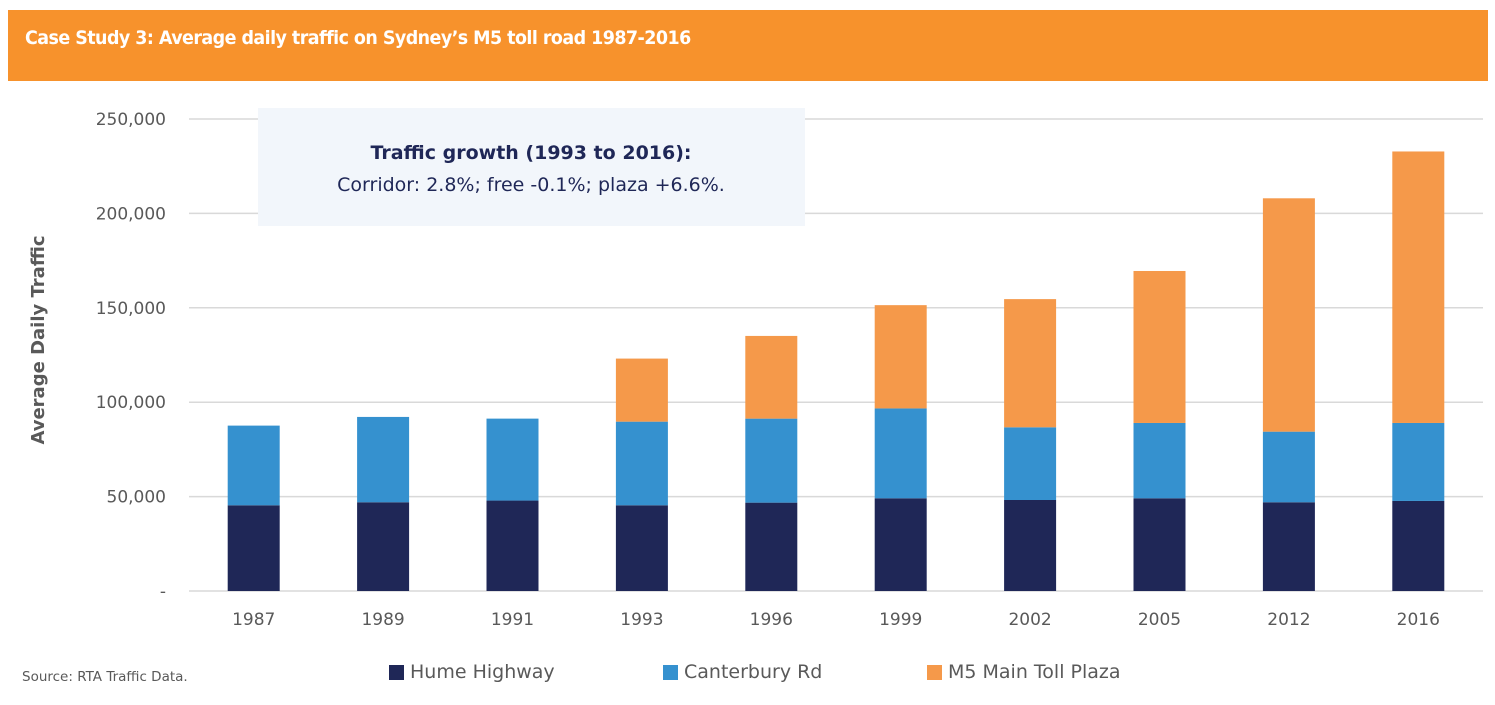 Image resolution: width=1495 pixels, height=705 pixels. I want to click on bar-hume-highway-1996, so click(771, 546).